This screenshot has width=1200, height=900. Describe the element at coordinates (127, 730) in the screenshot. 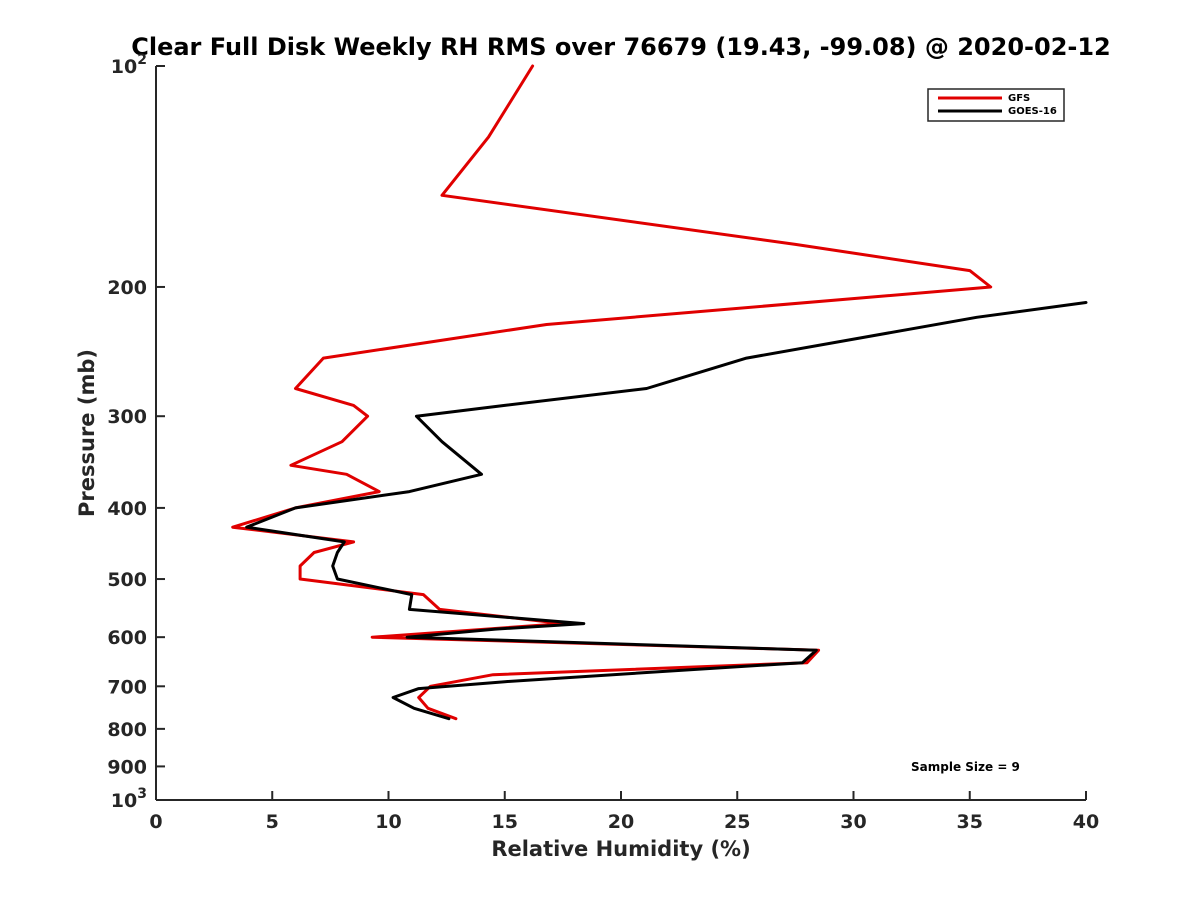

I see `y-tick-label: 800` at that location.